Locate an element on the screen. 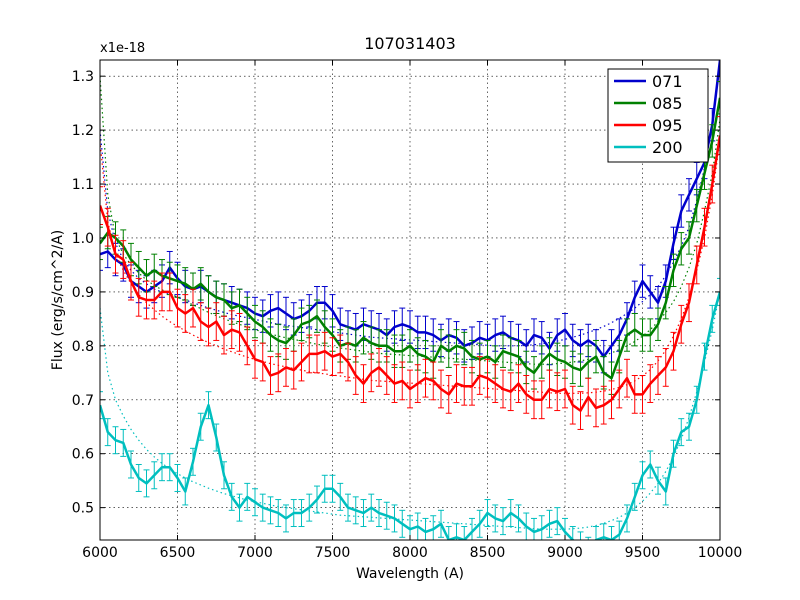 The image size is (800, 600). y-tick-label: 0.8 is located at coordinates (83, 347).